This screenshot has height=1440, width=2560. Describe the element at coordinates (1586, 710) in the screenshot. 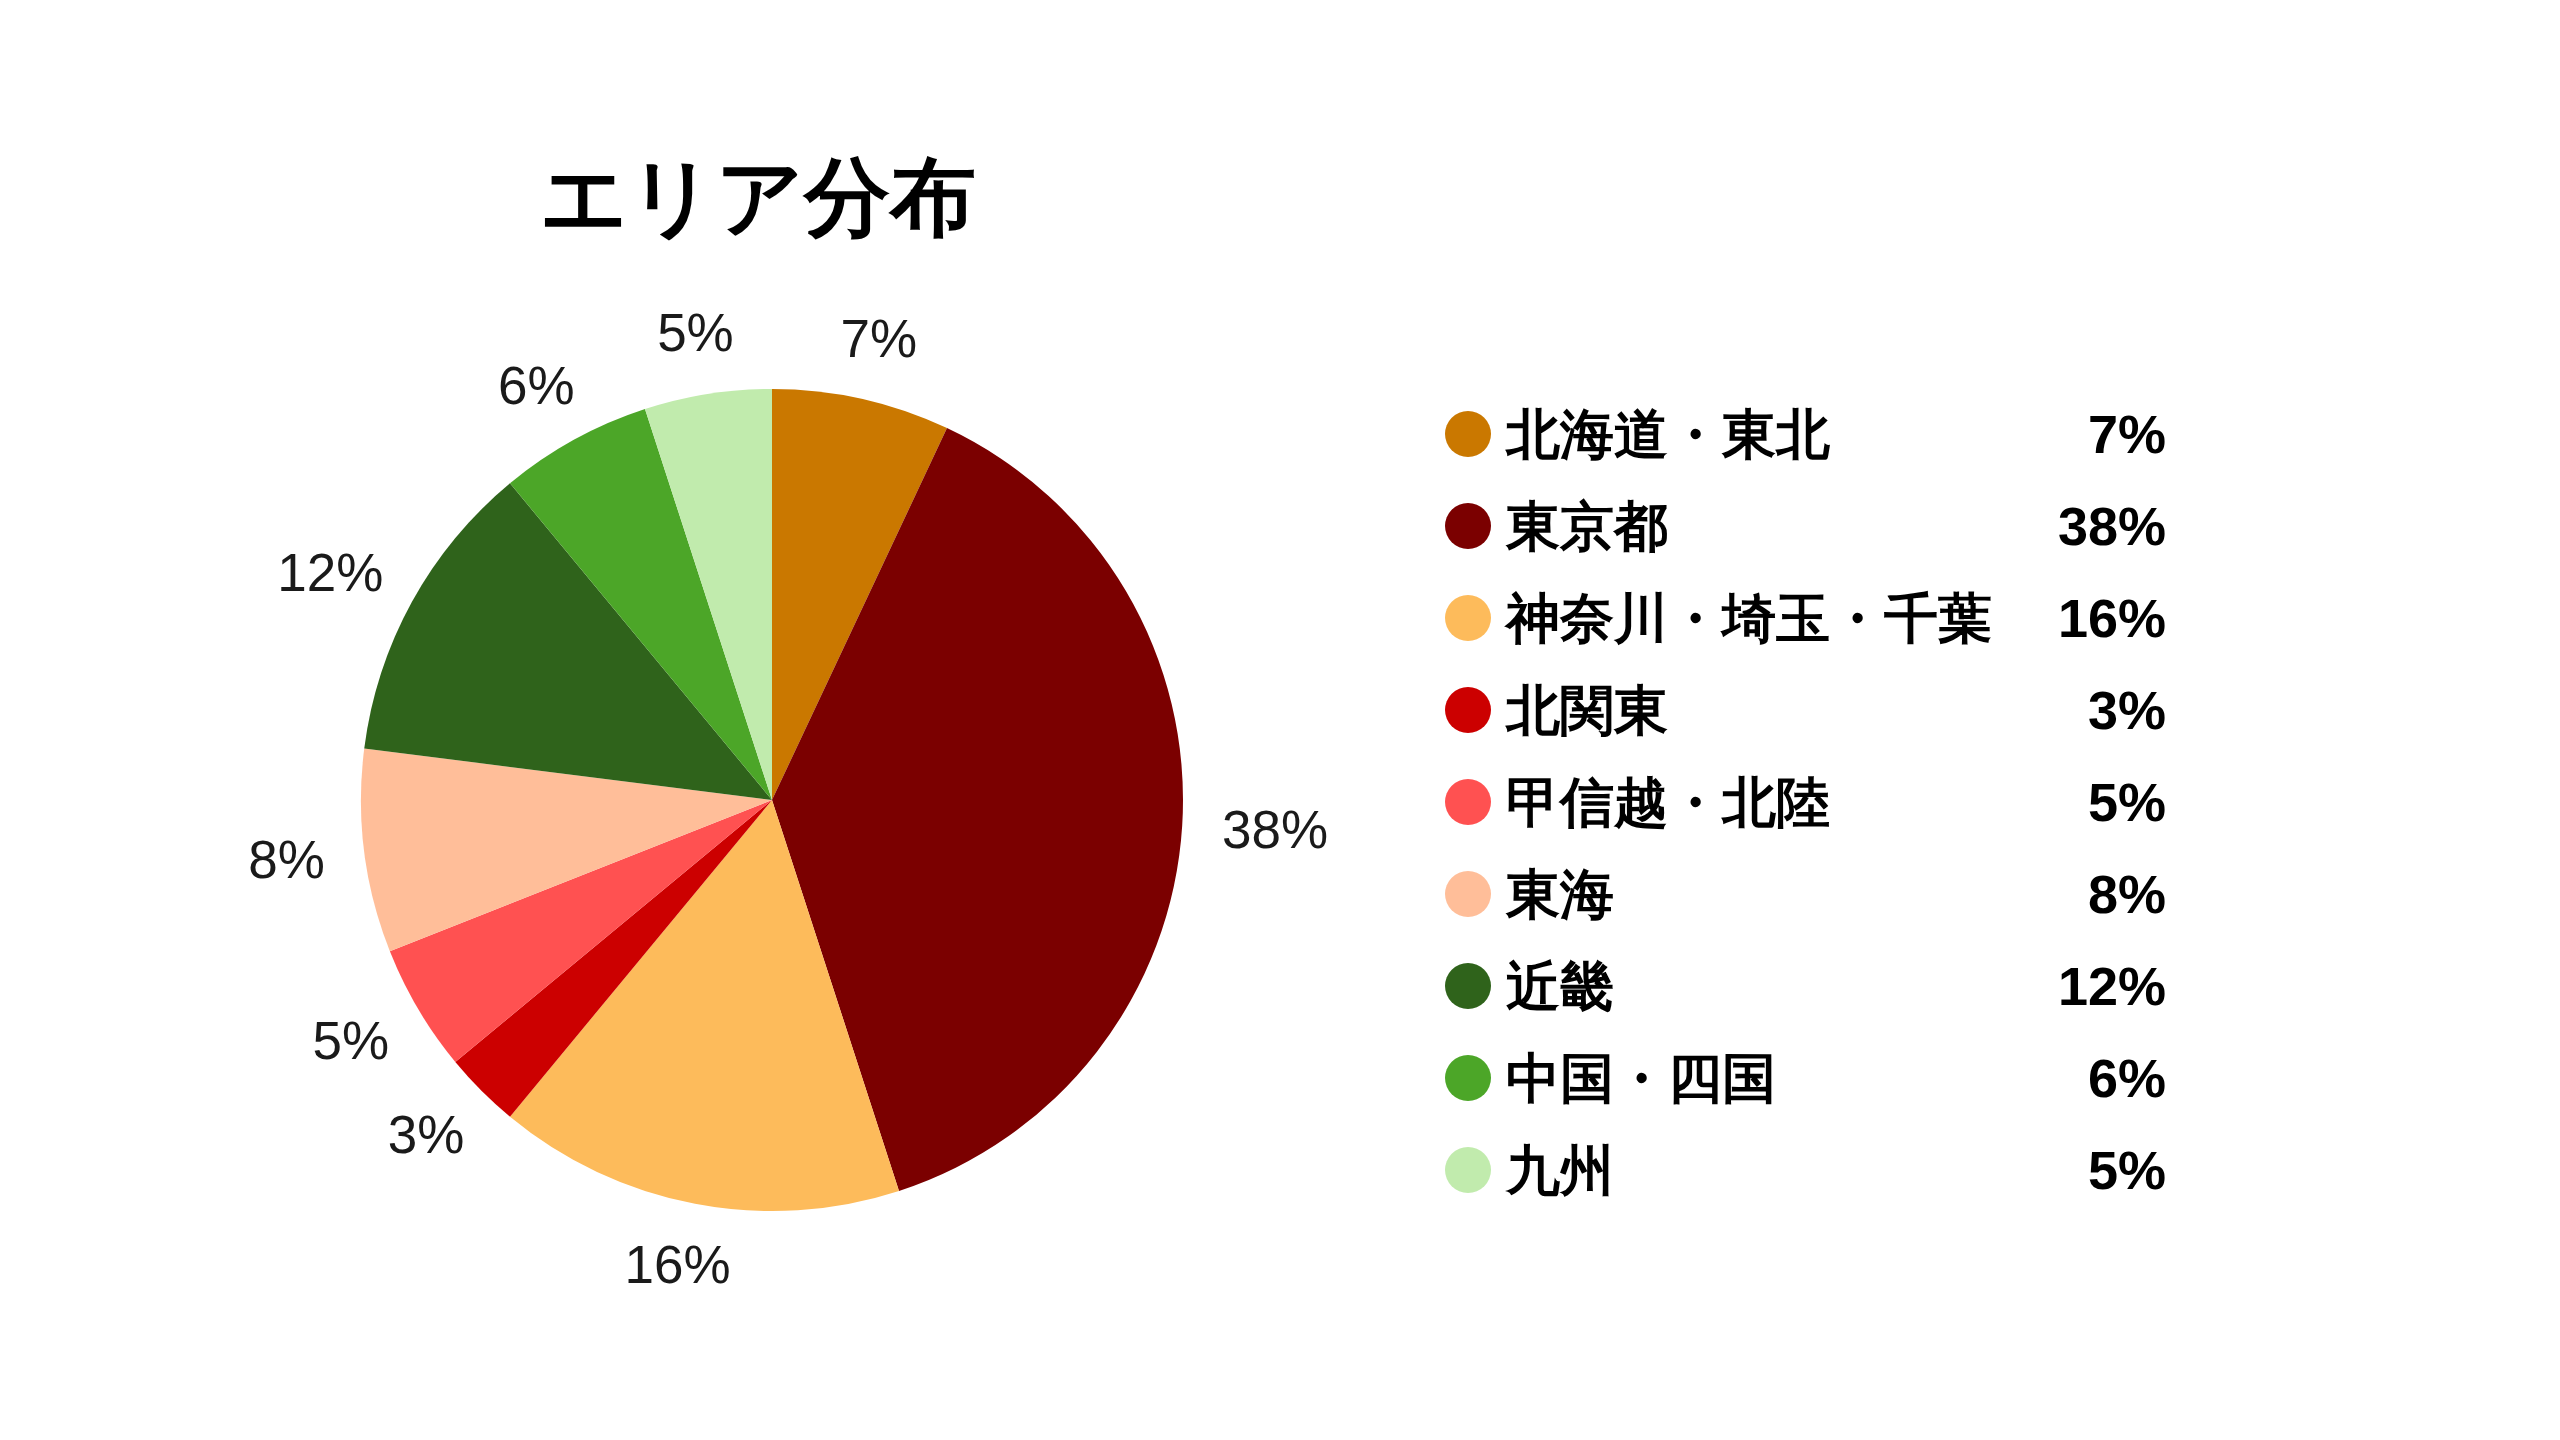

I see `legend-label: 北関東` at that location.